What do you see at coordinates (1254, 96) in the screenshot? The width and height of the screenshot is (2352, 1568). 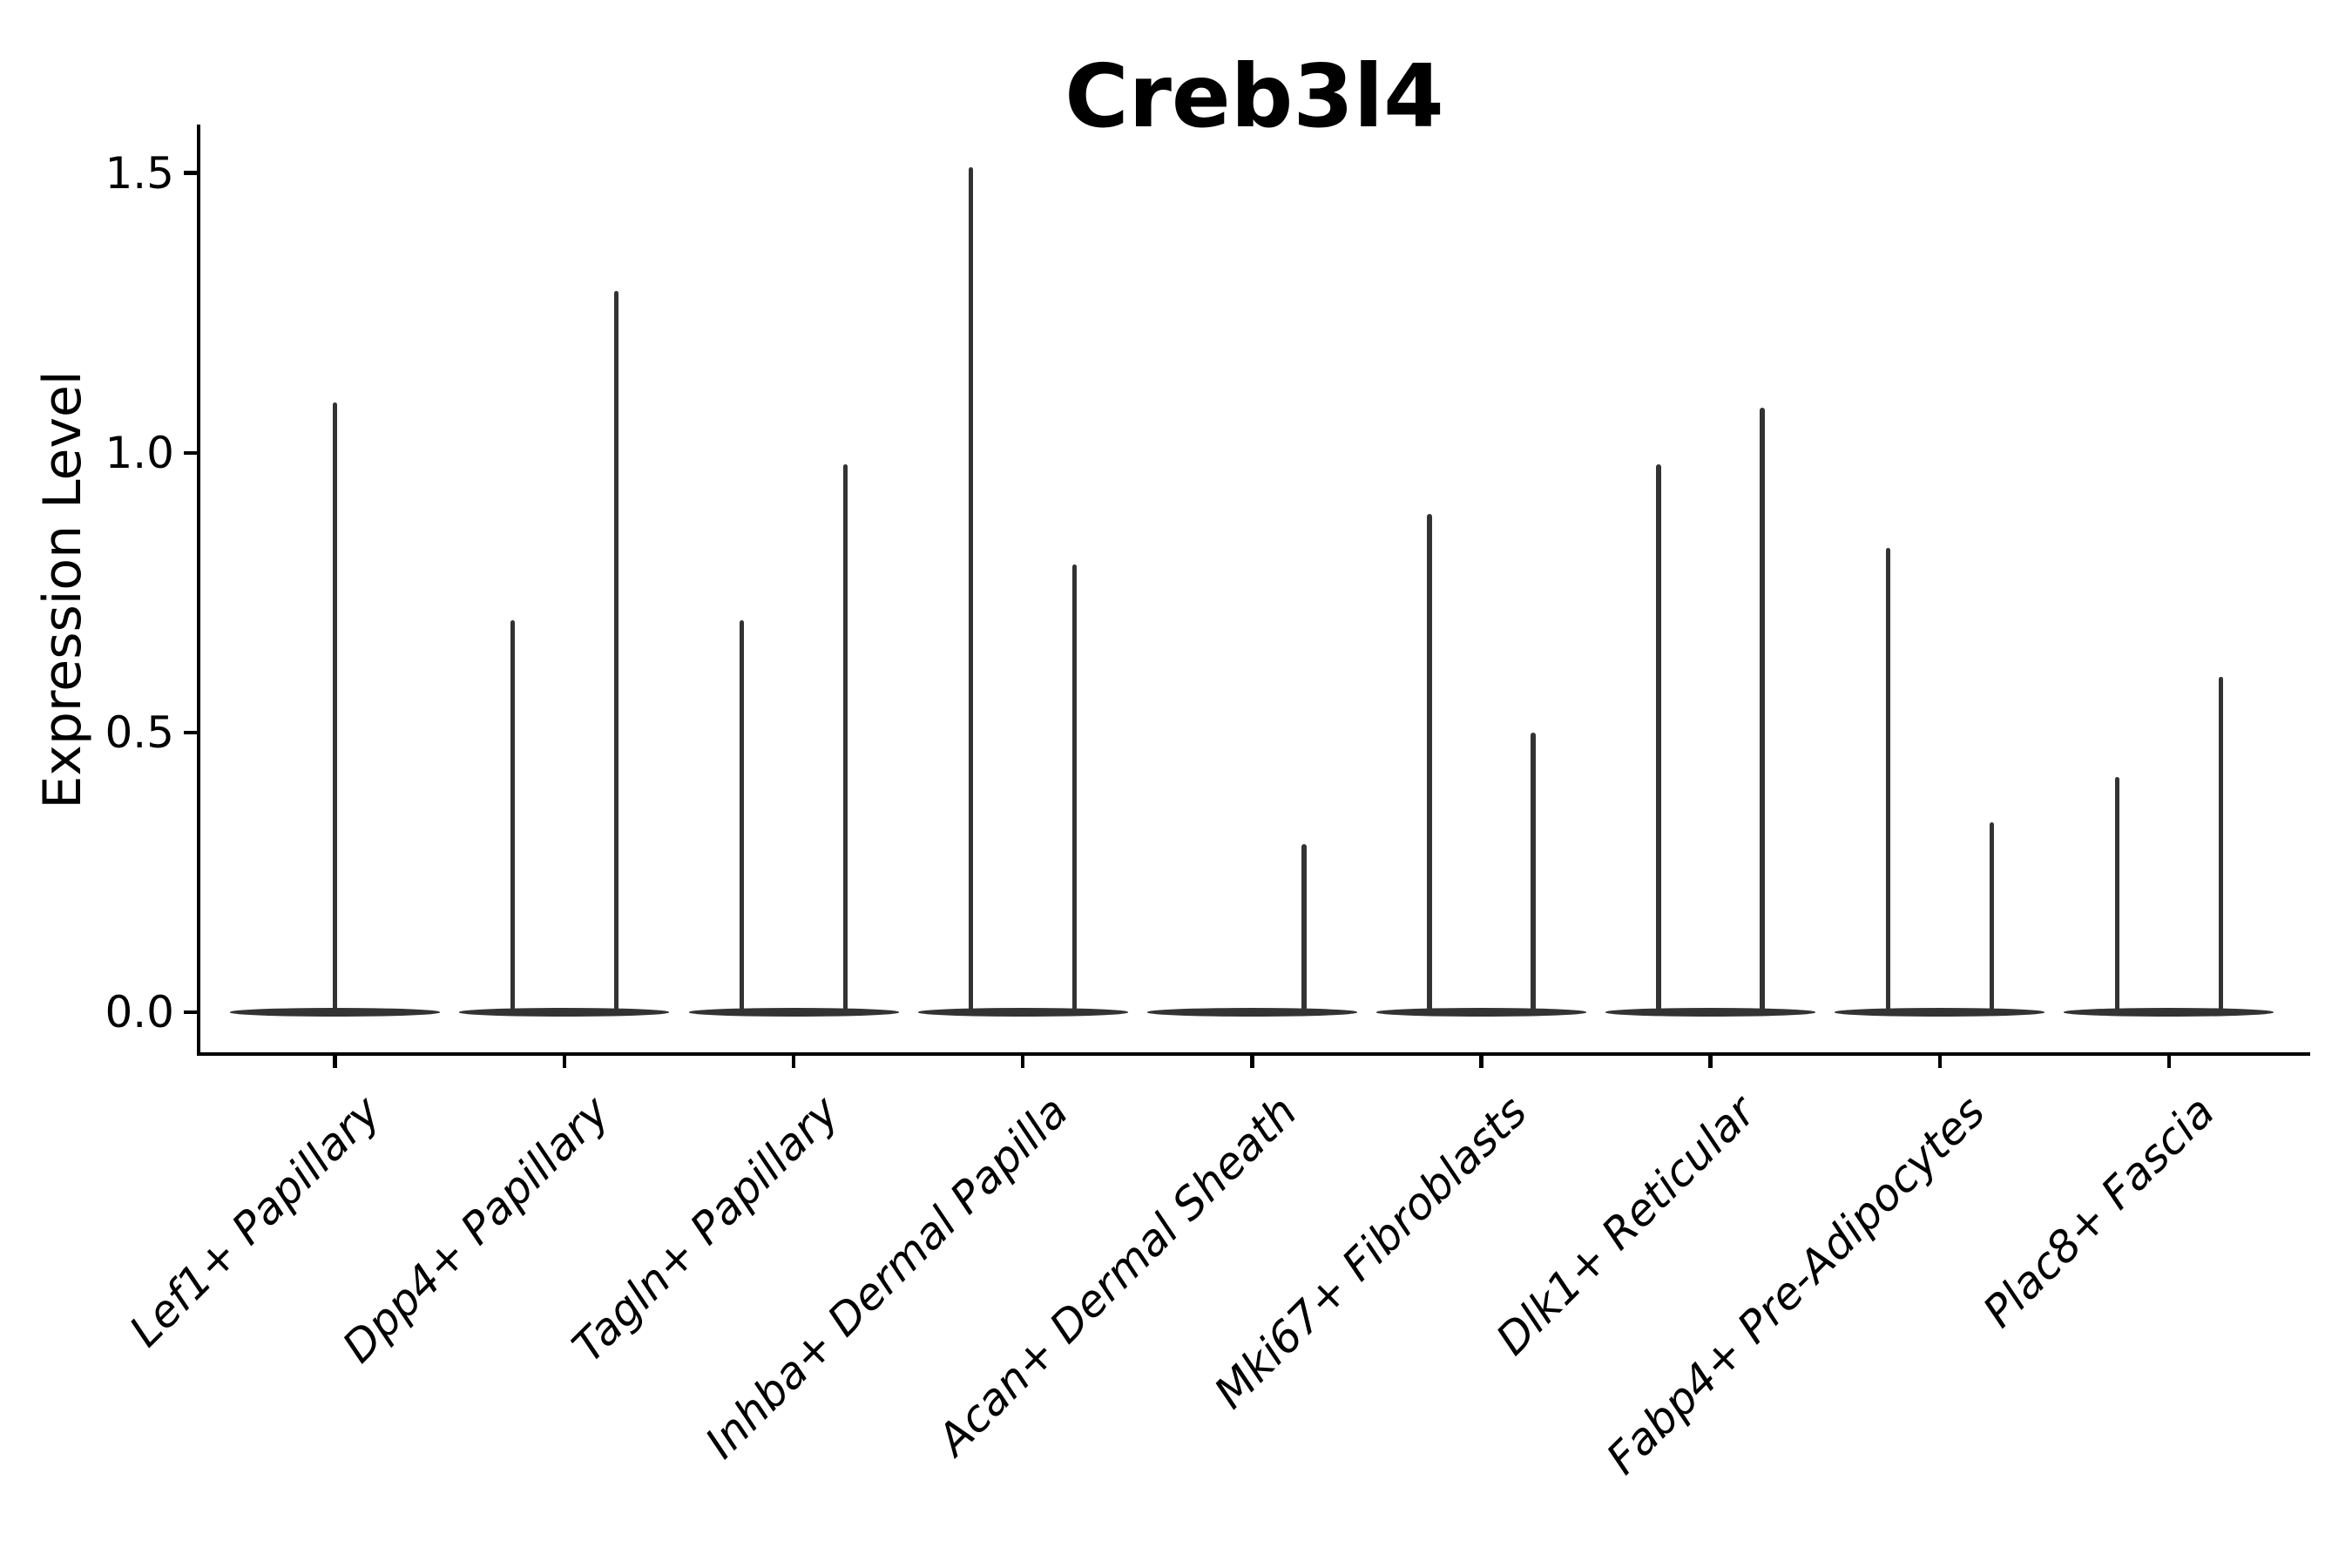 I see `chart-title: Creb3l4` at bounding box center [1254, 96].